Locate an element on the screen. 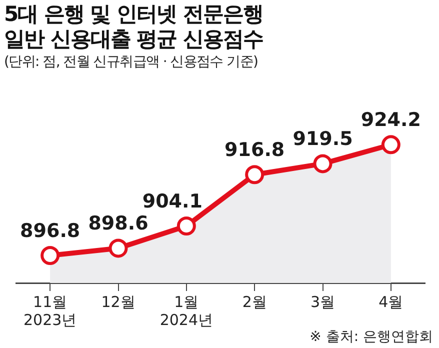  x-tick-label: 4월 is located at coordinates (391, 301).